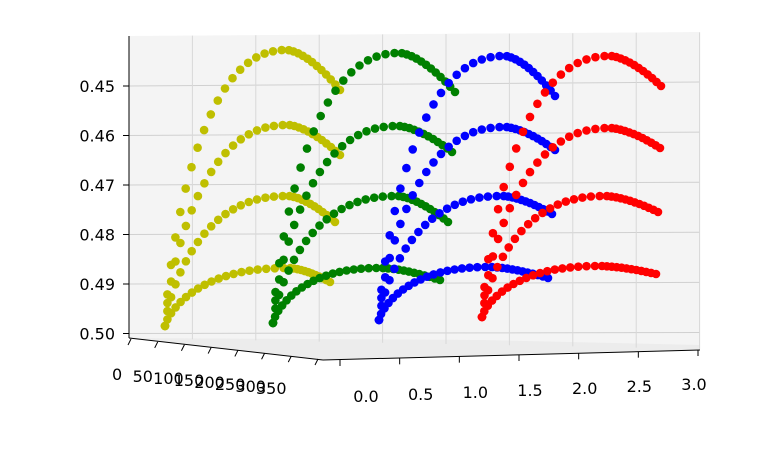 The height and width of the screenshot is (450, 772). I want to click on z-tick-label: 0.47, so click(97, 185).